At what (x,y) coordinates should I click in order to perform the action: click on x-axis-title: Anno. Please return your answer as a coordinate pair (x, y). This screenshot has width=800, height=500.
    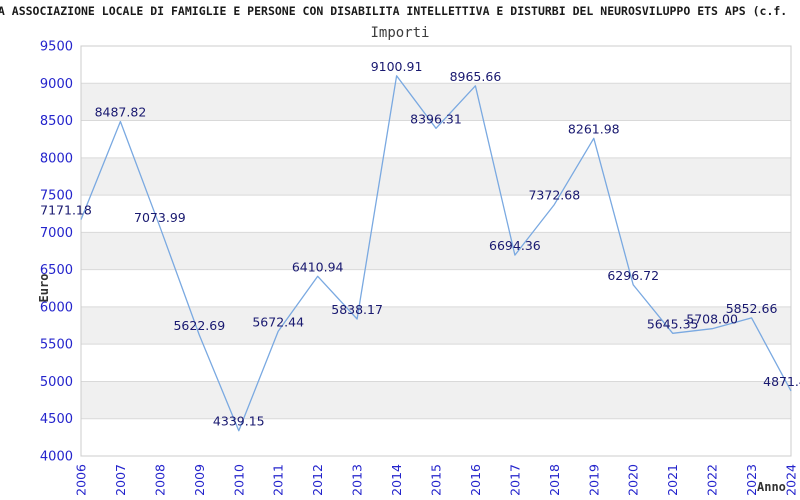
    Looking at the image, I should click on (771, 487).